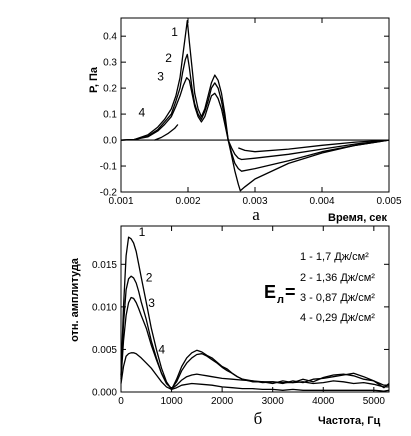  I want to click on y-tick-label: 0.4, so click(110, 37).